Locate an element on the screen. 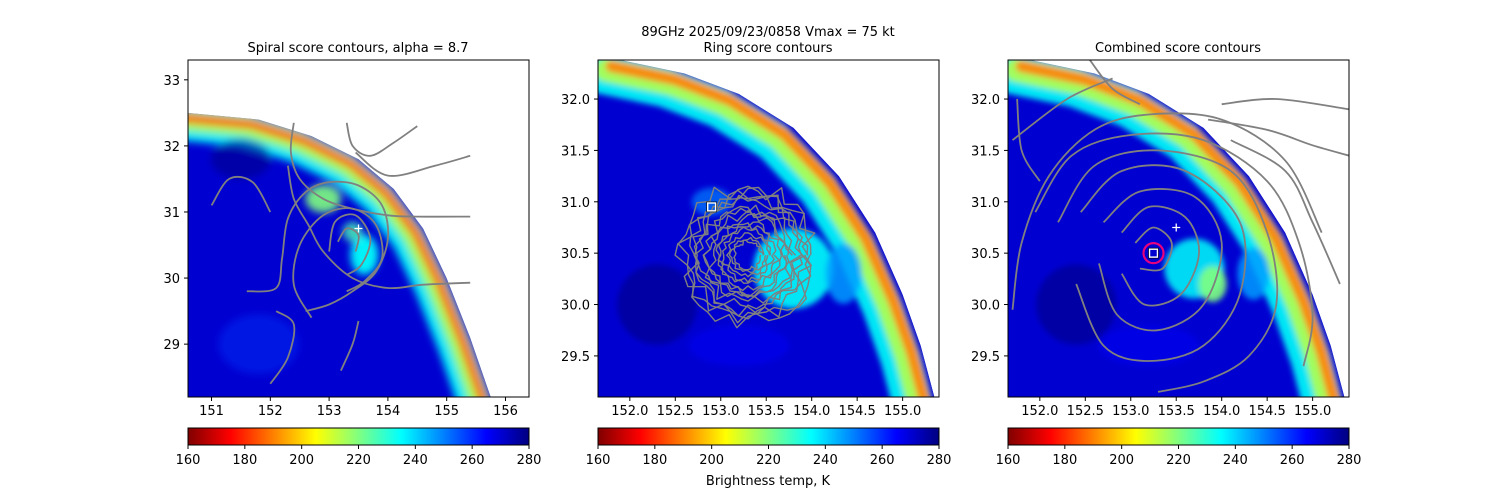  figure-suptitle: 89GHz 2025/09/23/0858 Vmax = 75 kt is located at coordinates (768, 32).